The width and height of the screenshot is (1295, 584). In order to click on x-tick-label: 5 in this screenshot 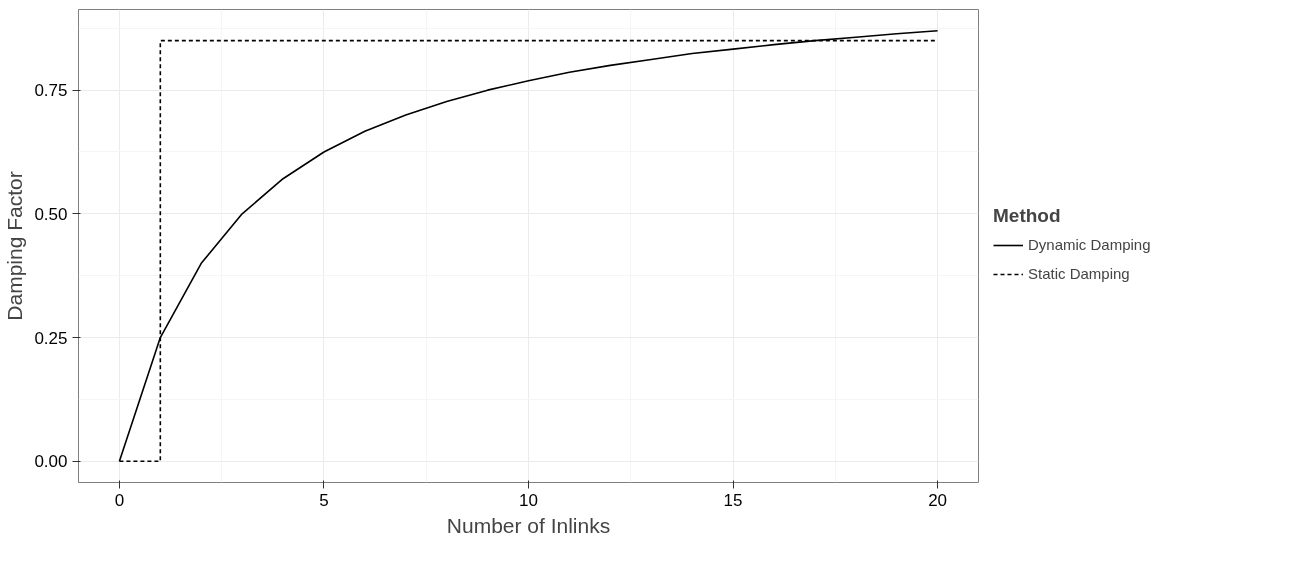, I will do `click(324, 500)`.